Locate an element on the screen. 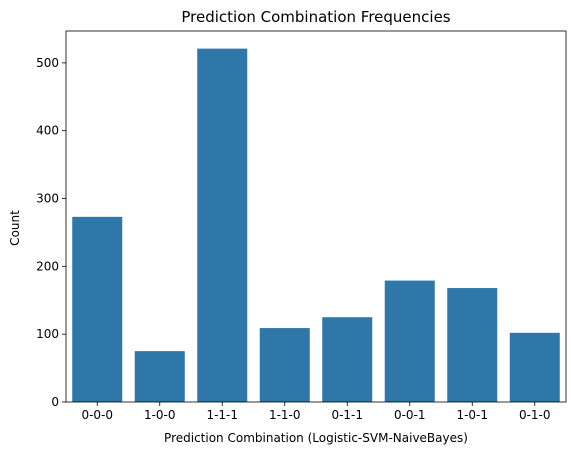  x-tick-label: 0-1-0 is located at coordinates (535, 415).